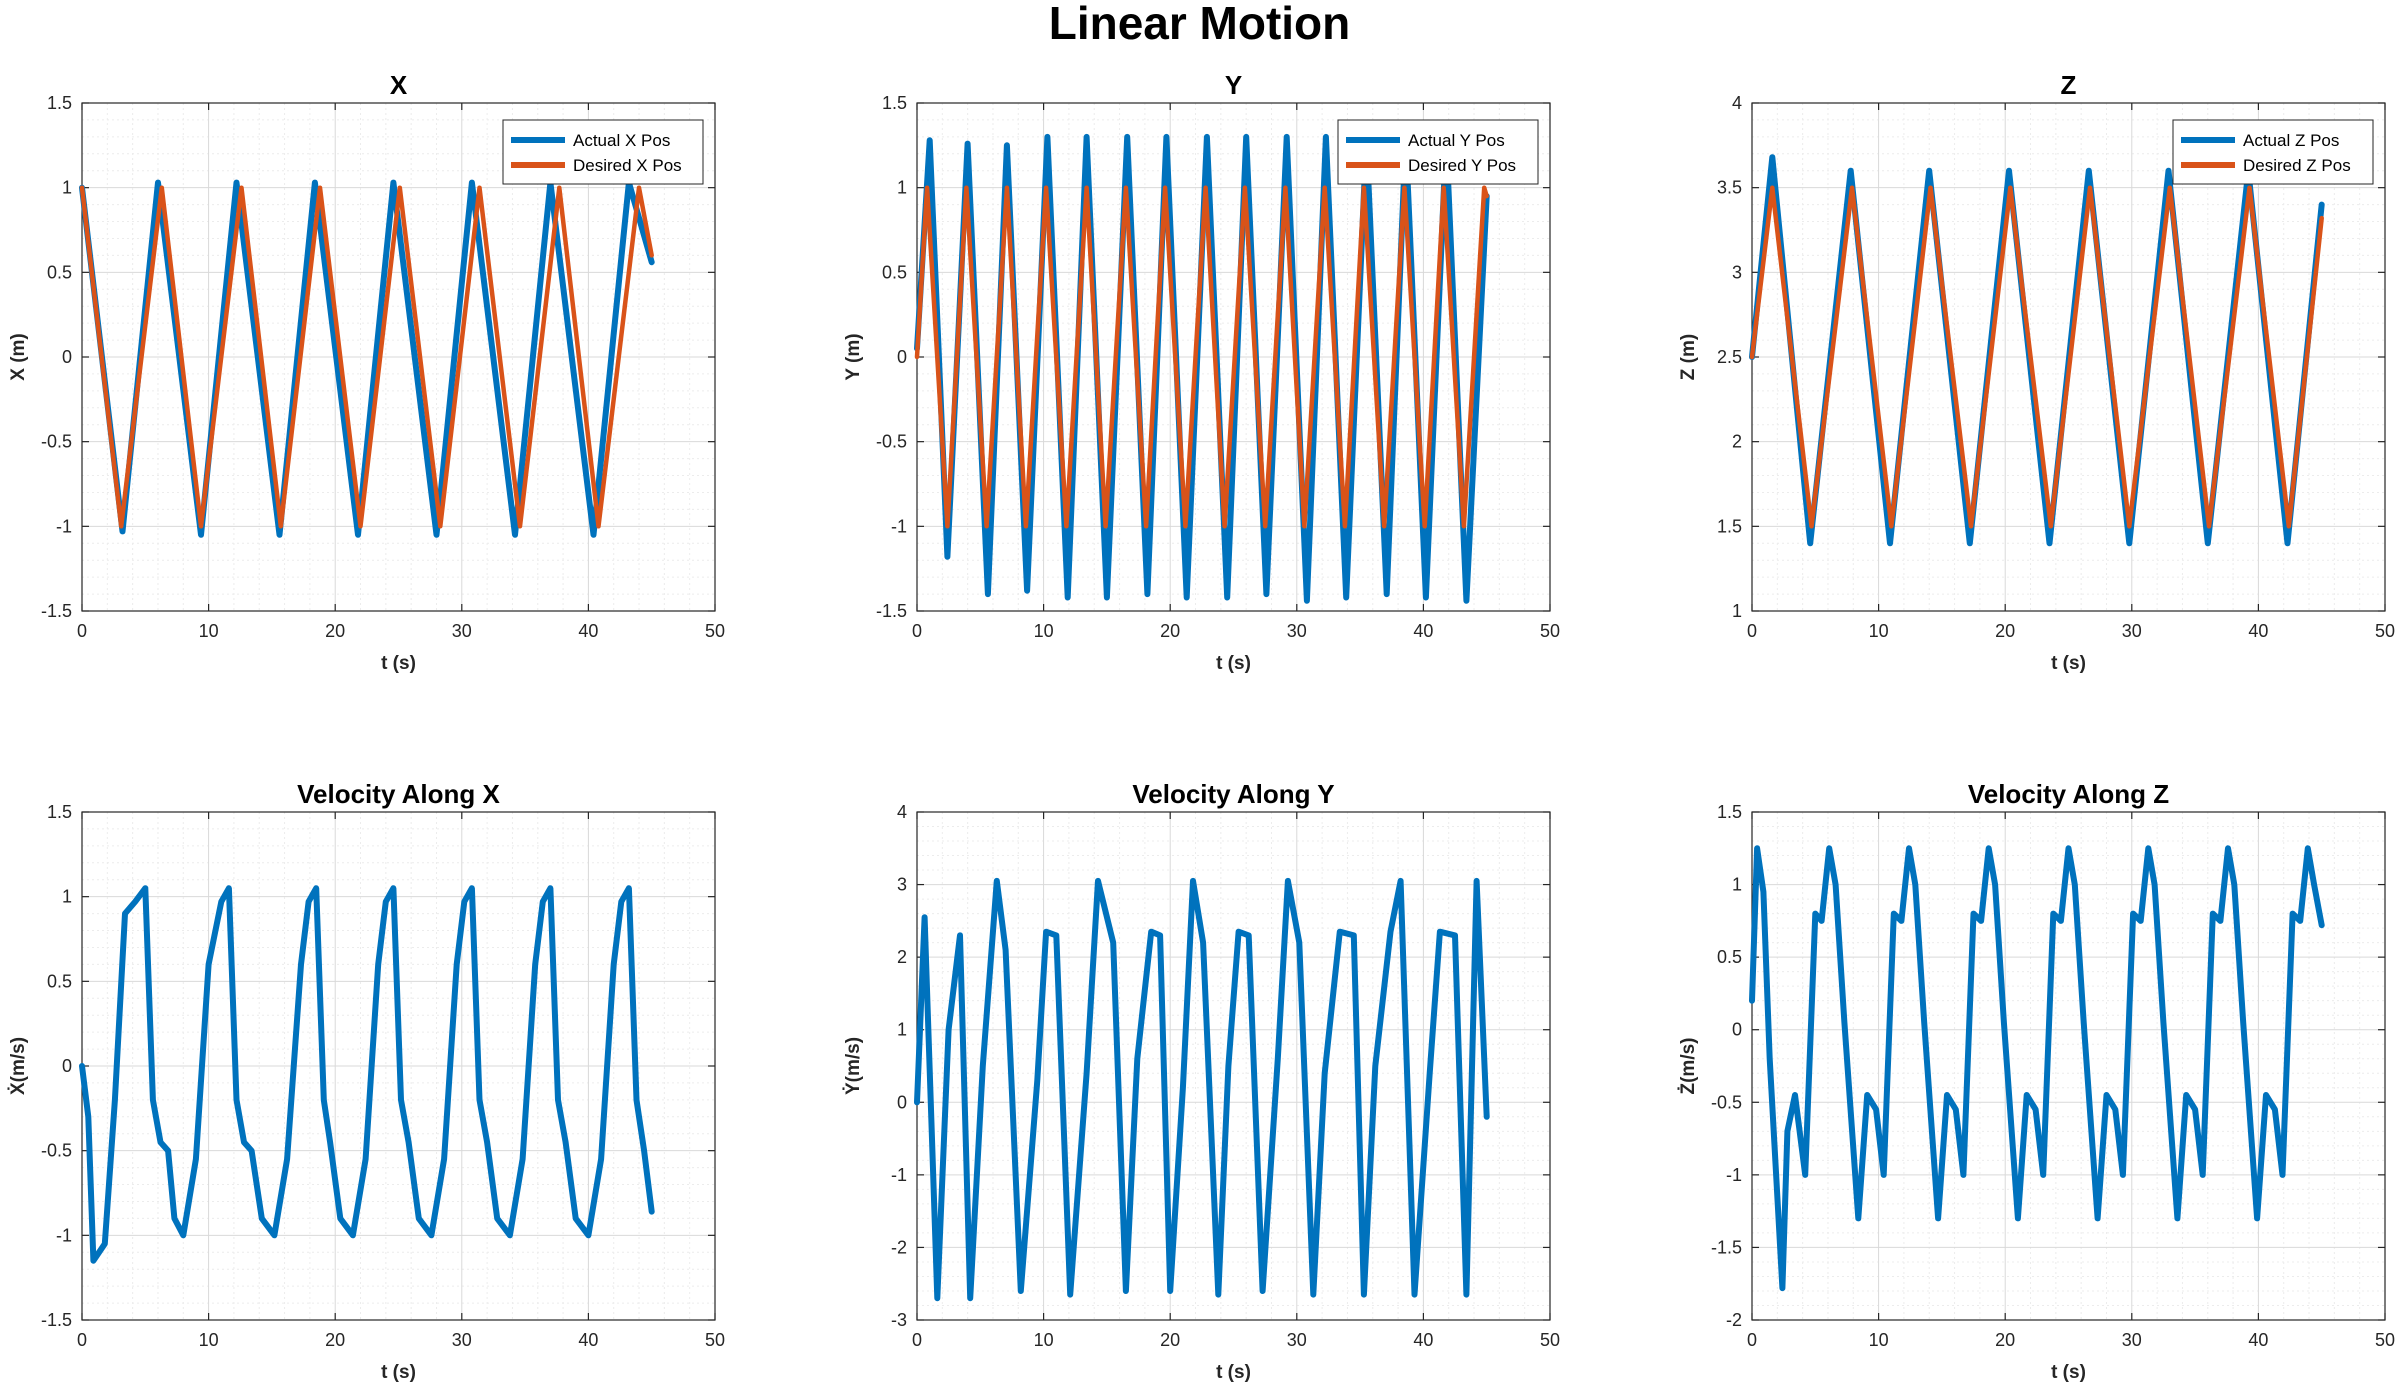 This screenshot has height=1386, width=2399. I want to click on y-tick-label: 3.5, so click(1729, 188).